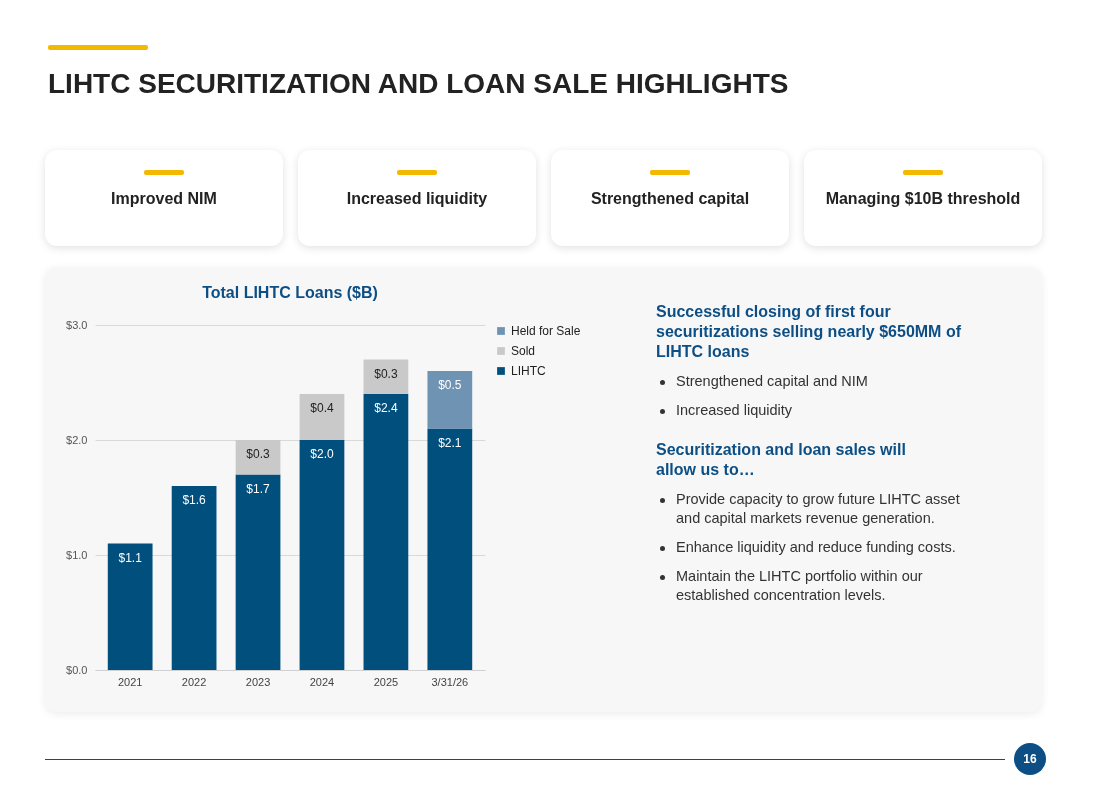 The image size is (1100, 800). Describe the element at coordinates (258, 681) in the screenshot. I see `x-tick-label: 2023` at that location.